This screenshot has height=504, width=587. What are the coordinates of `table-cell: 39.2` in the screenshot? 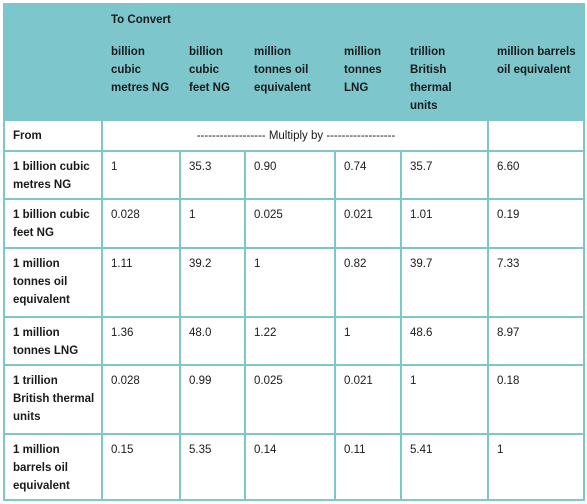 It's located at (212, 282).